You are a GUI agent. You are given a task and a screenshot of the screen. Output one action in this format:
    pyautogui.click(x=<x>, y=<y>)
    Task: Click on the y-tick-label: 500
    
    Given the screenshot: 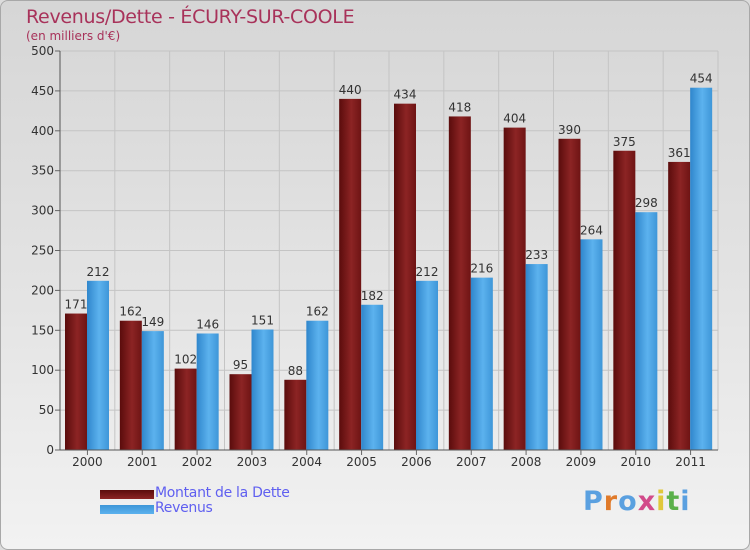 What is the action you would take?
    pyautogui.click(x=42, y=51)
    